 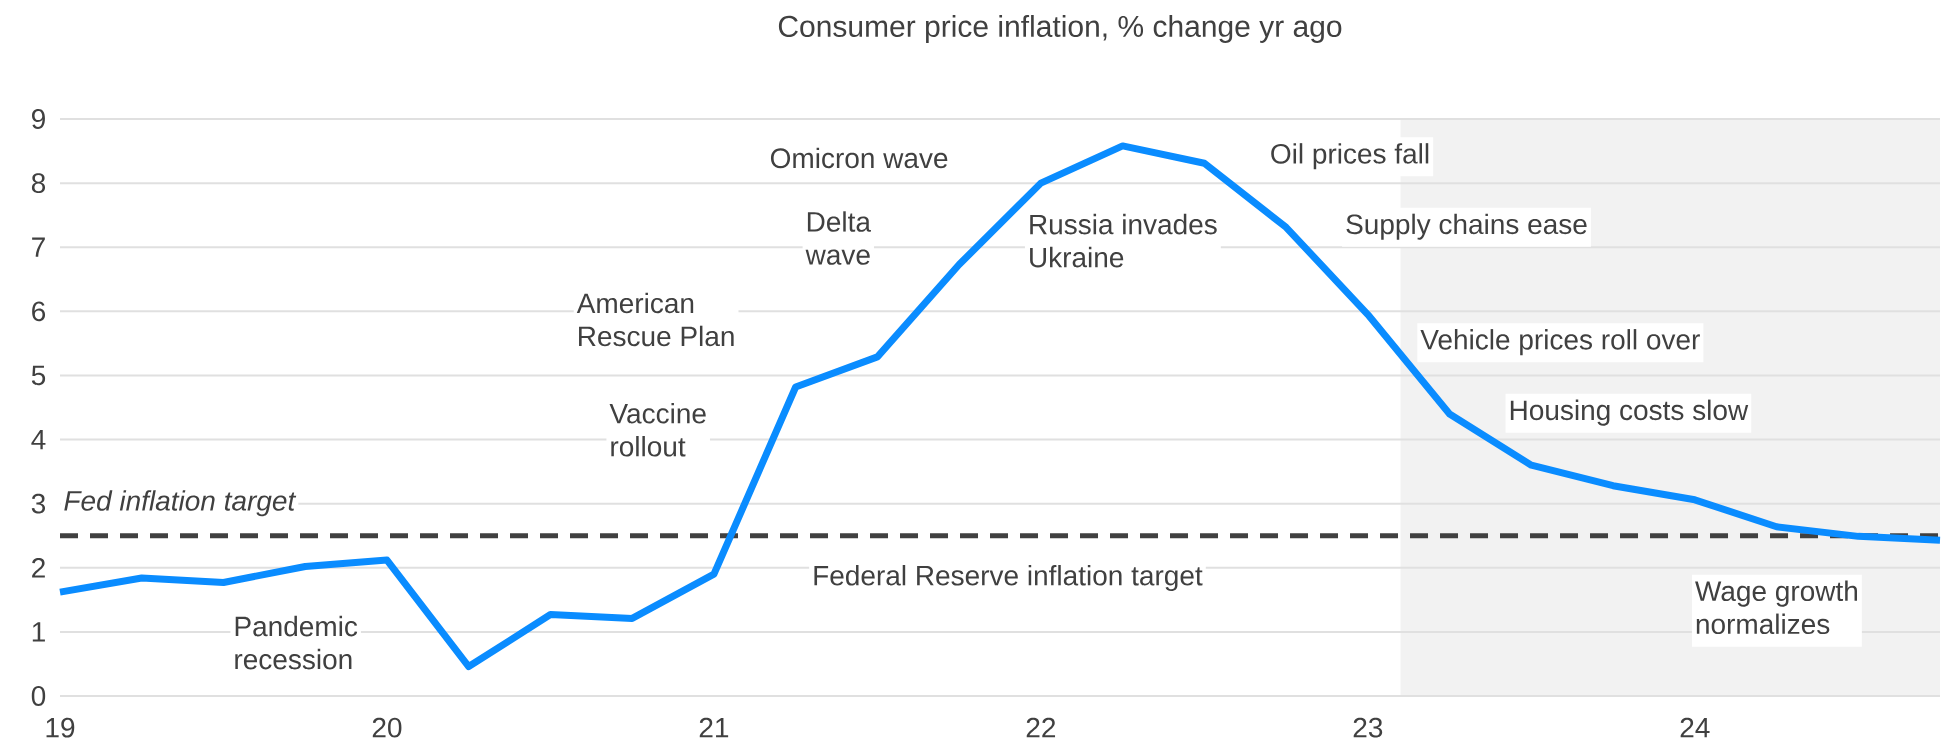 What do you see at coordinates (296, 642) in the screenshot?
I see `annotation: Pandemic recession` at bounding box center [296, 642].